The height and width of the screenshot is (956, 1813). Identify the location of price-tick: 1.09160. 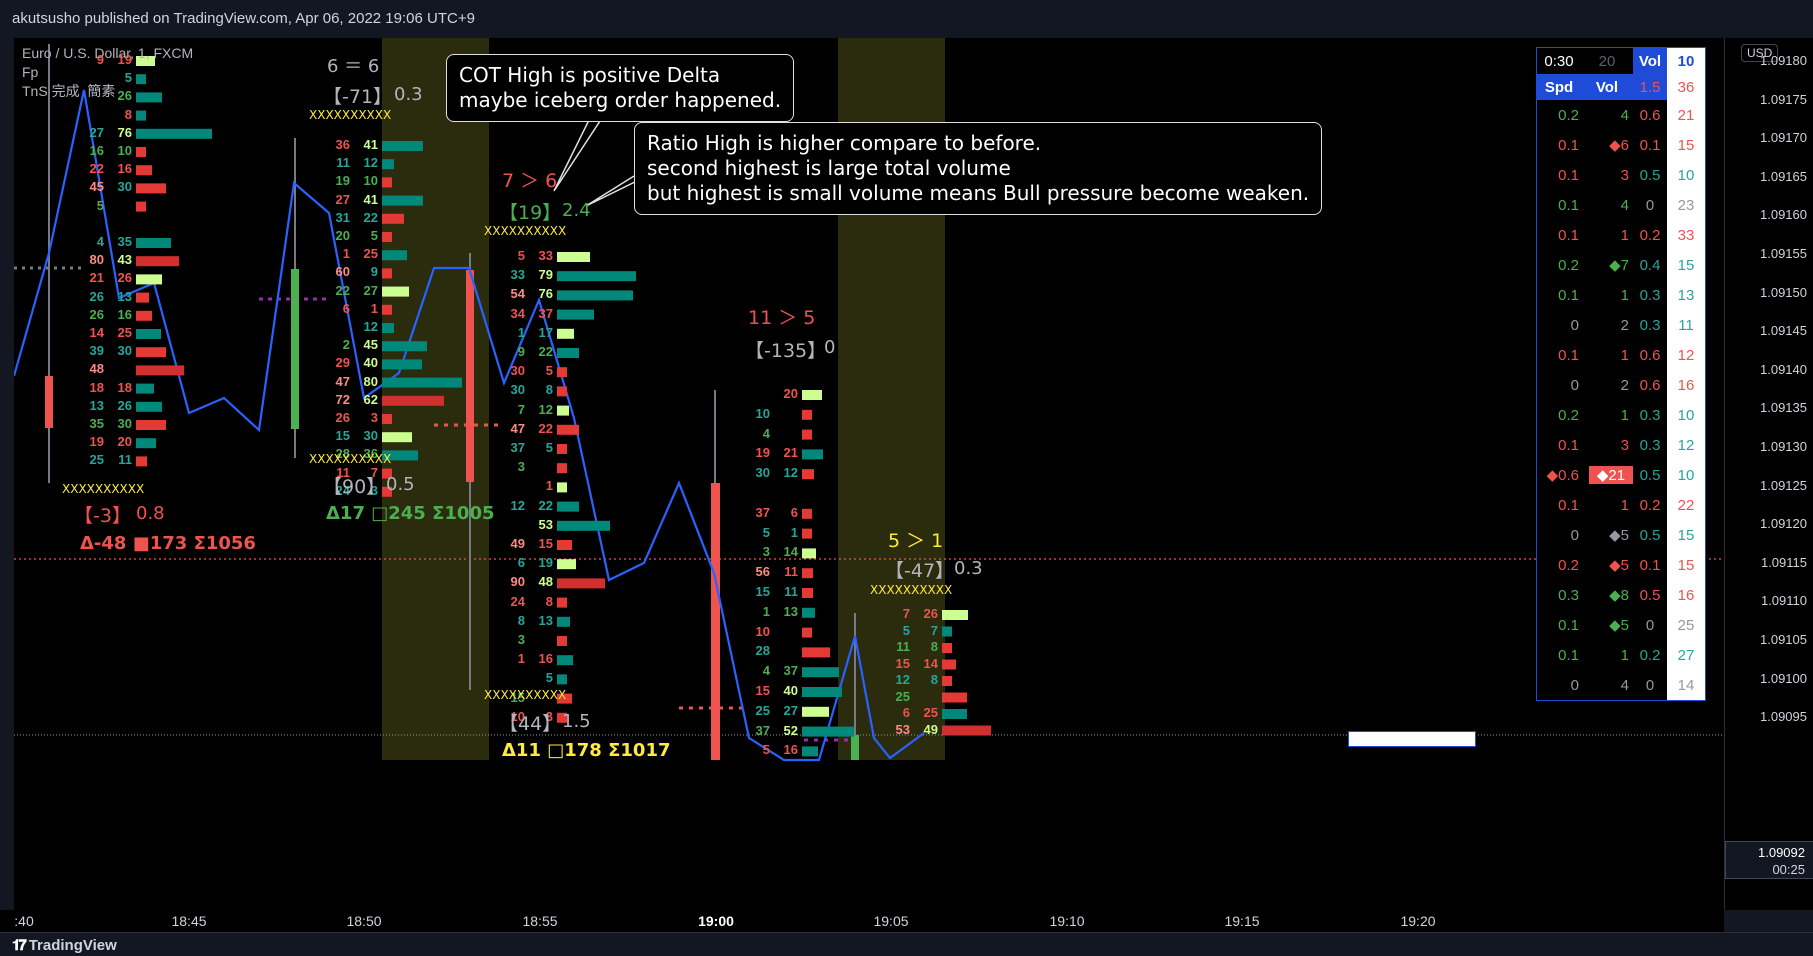
(1783, 215).